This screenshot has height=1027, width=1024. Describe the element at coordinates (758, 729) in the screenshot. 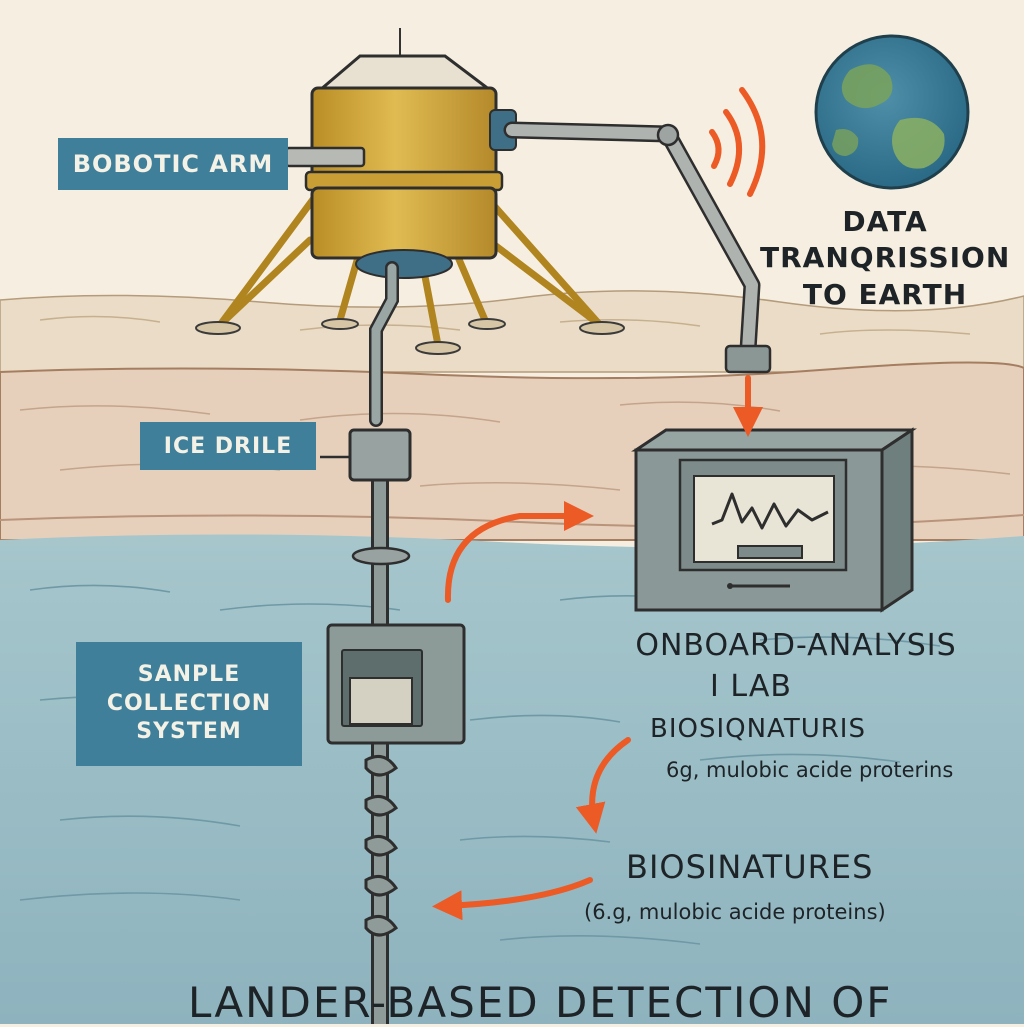

I see `biosignatures-primary-title: BIOSIQNATURIS` at that location.